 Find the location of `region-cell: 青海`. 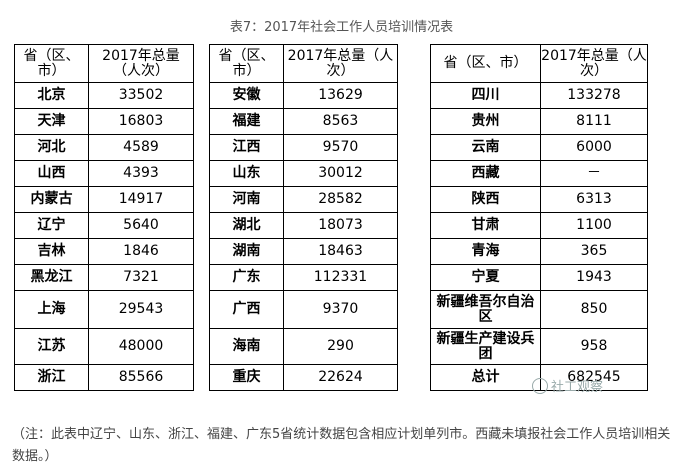

region-cell: 青海 is located at coordinates (485, 251).